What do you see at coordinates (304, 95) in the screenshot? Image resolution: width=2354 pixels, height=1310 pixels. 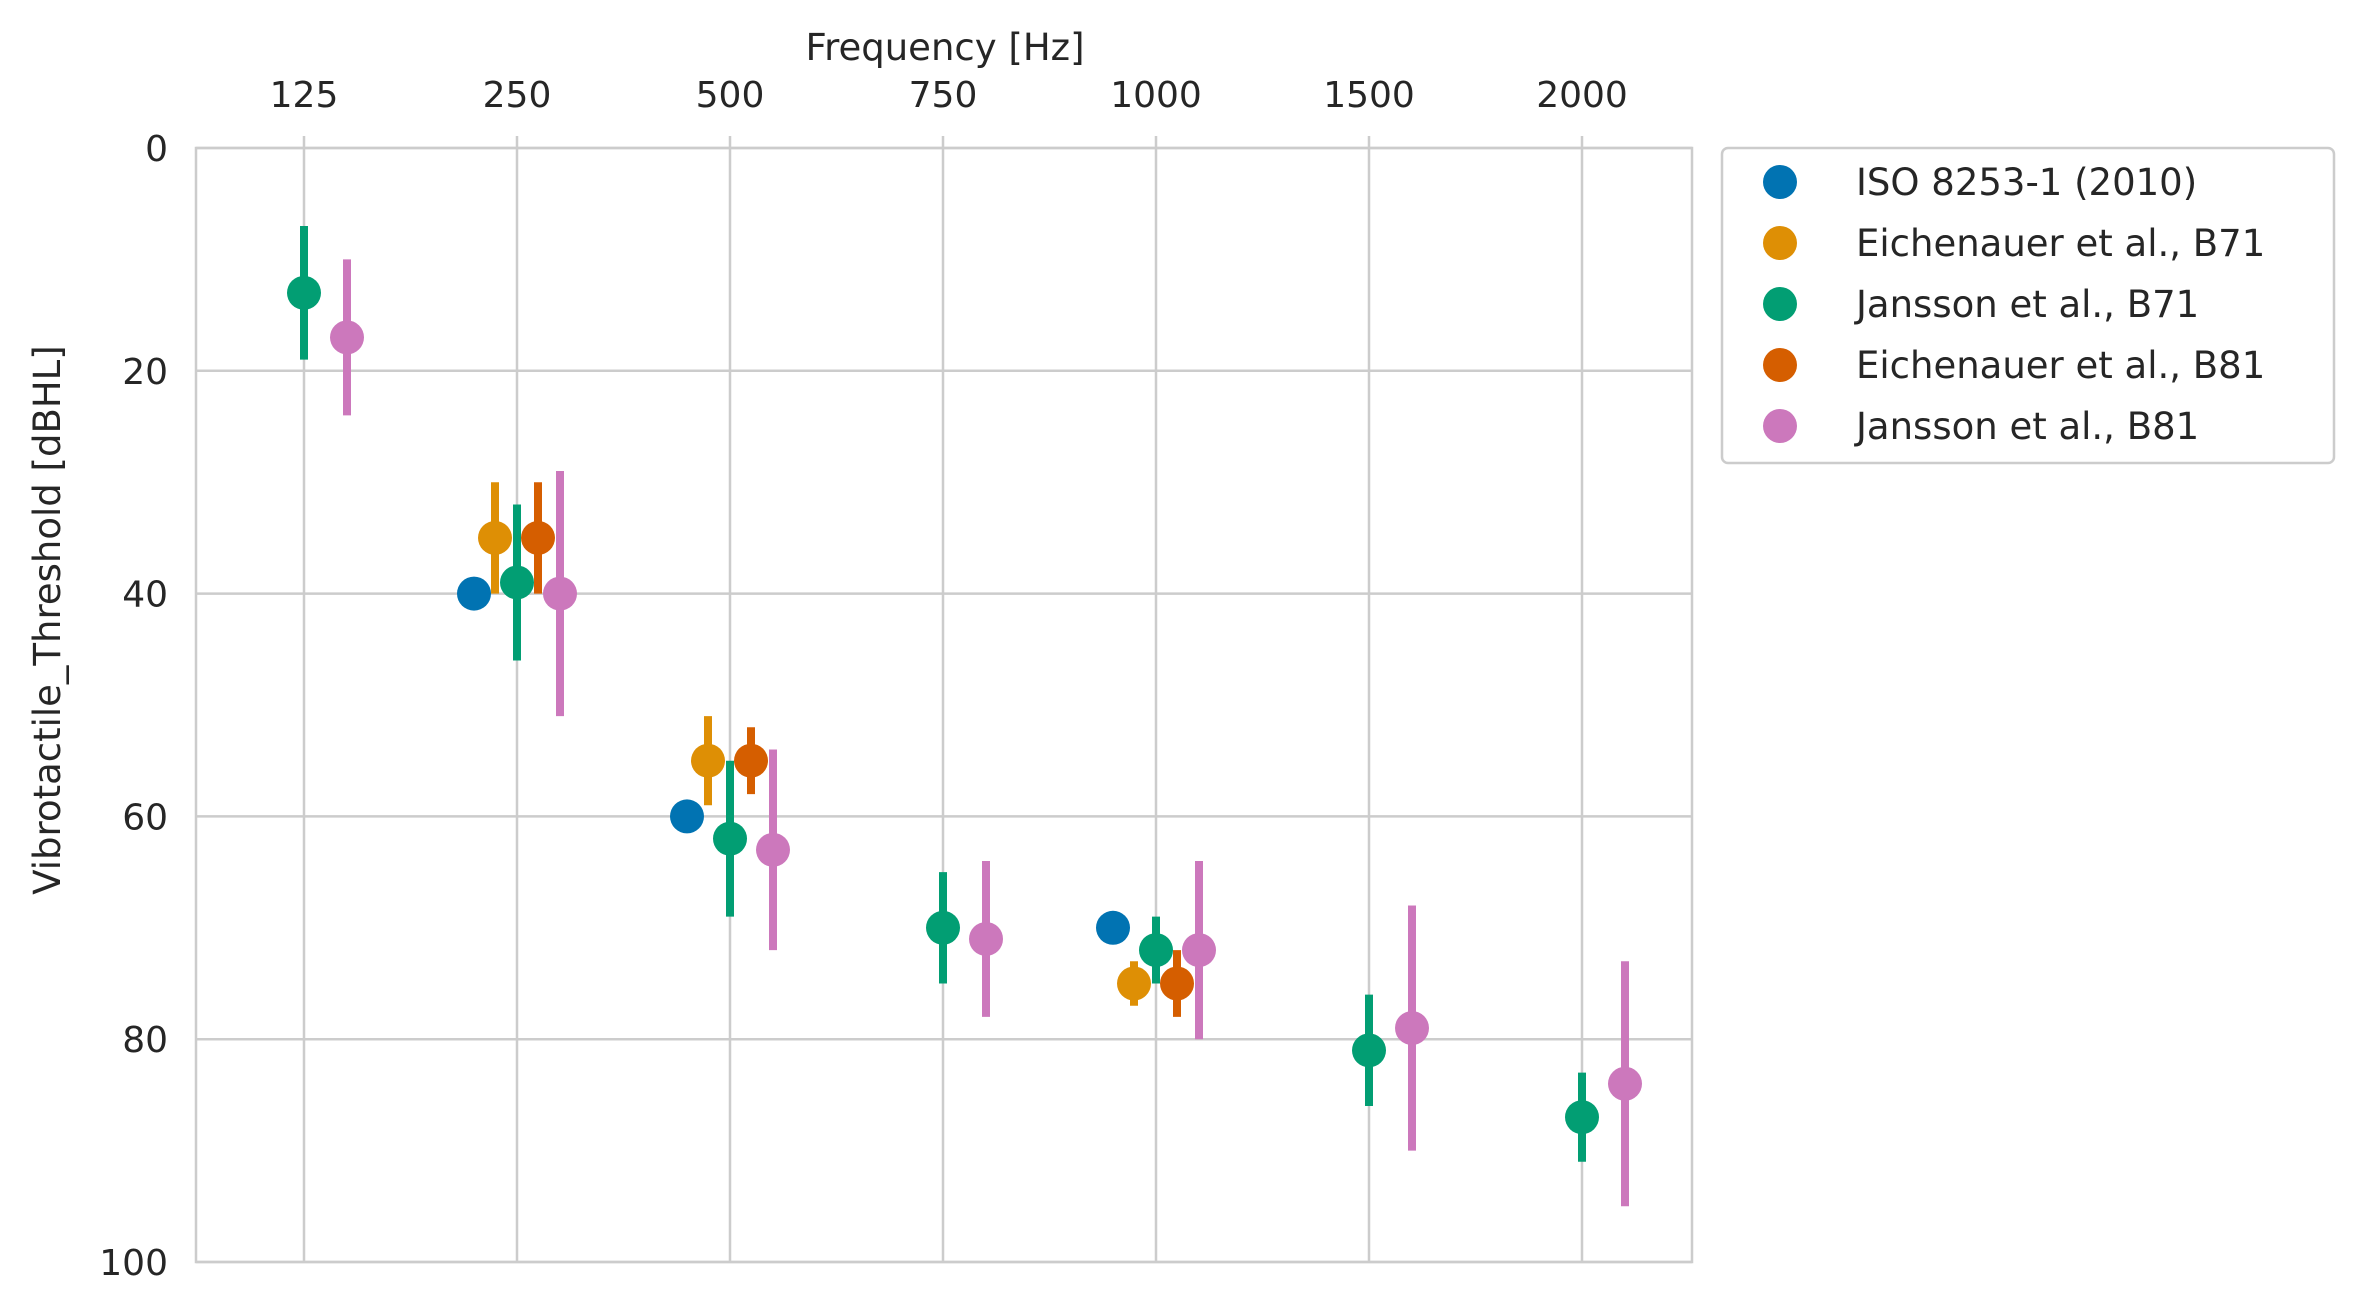 I see `x-tick-label: 125` at bounding box center [304, 95].